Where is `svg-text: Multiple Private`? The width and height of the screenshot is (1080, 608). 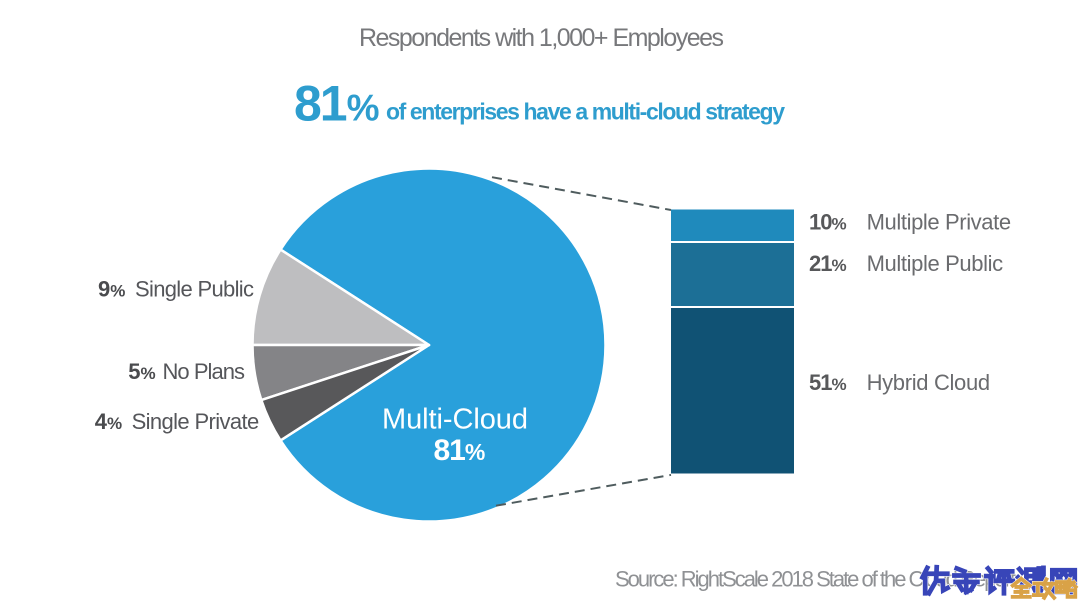
svg-text: Multiple Private is located at coordinates (939, 221).